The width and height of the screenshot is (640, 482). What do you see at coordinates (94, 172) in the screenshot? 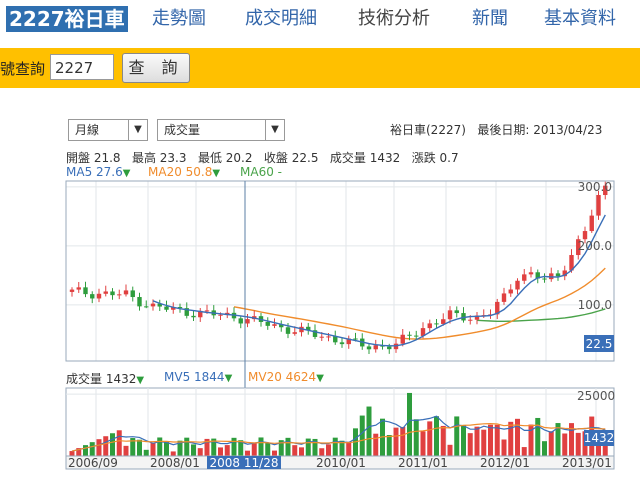
I see `ma5-value: MA5 27.6` at bounding box center [94, 172].